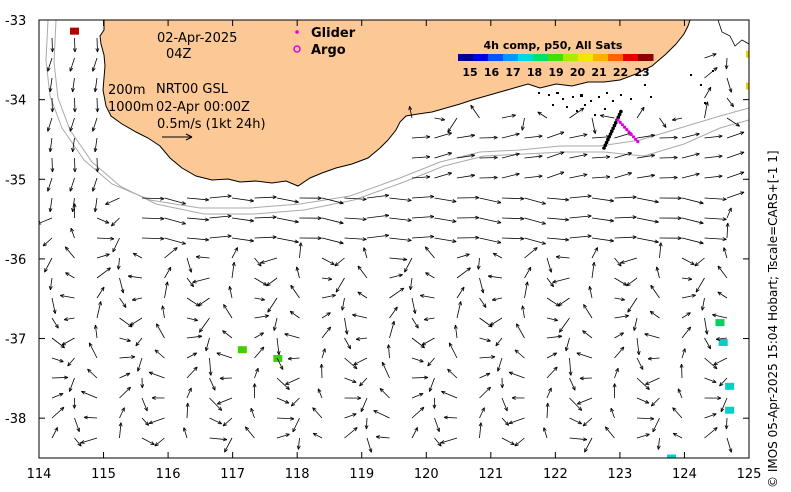  What do you see at coordinates (297, 474) in the screenshot?
I see `x-tick-label: 118` at bounding box center [297, 474].